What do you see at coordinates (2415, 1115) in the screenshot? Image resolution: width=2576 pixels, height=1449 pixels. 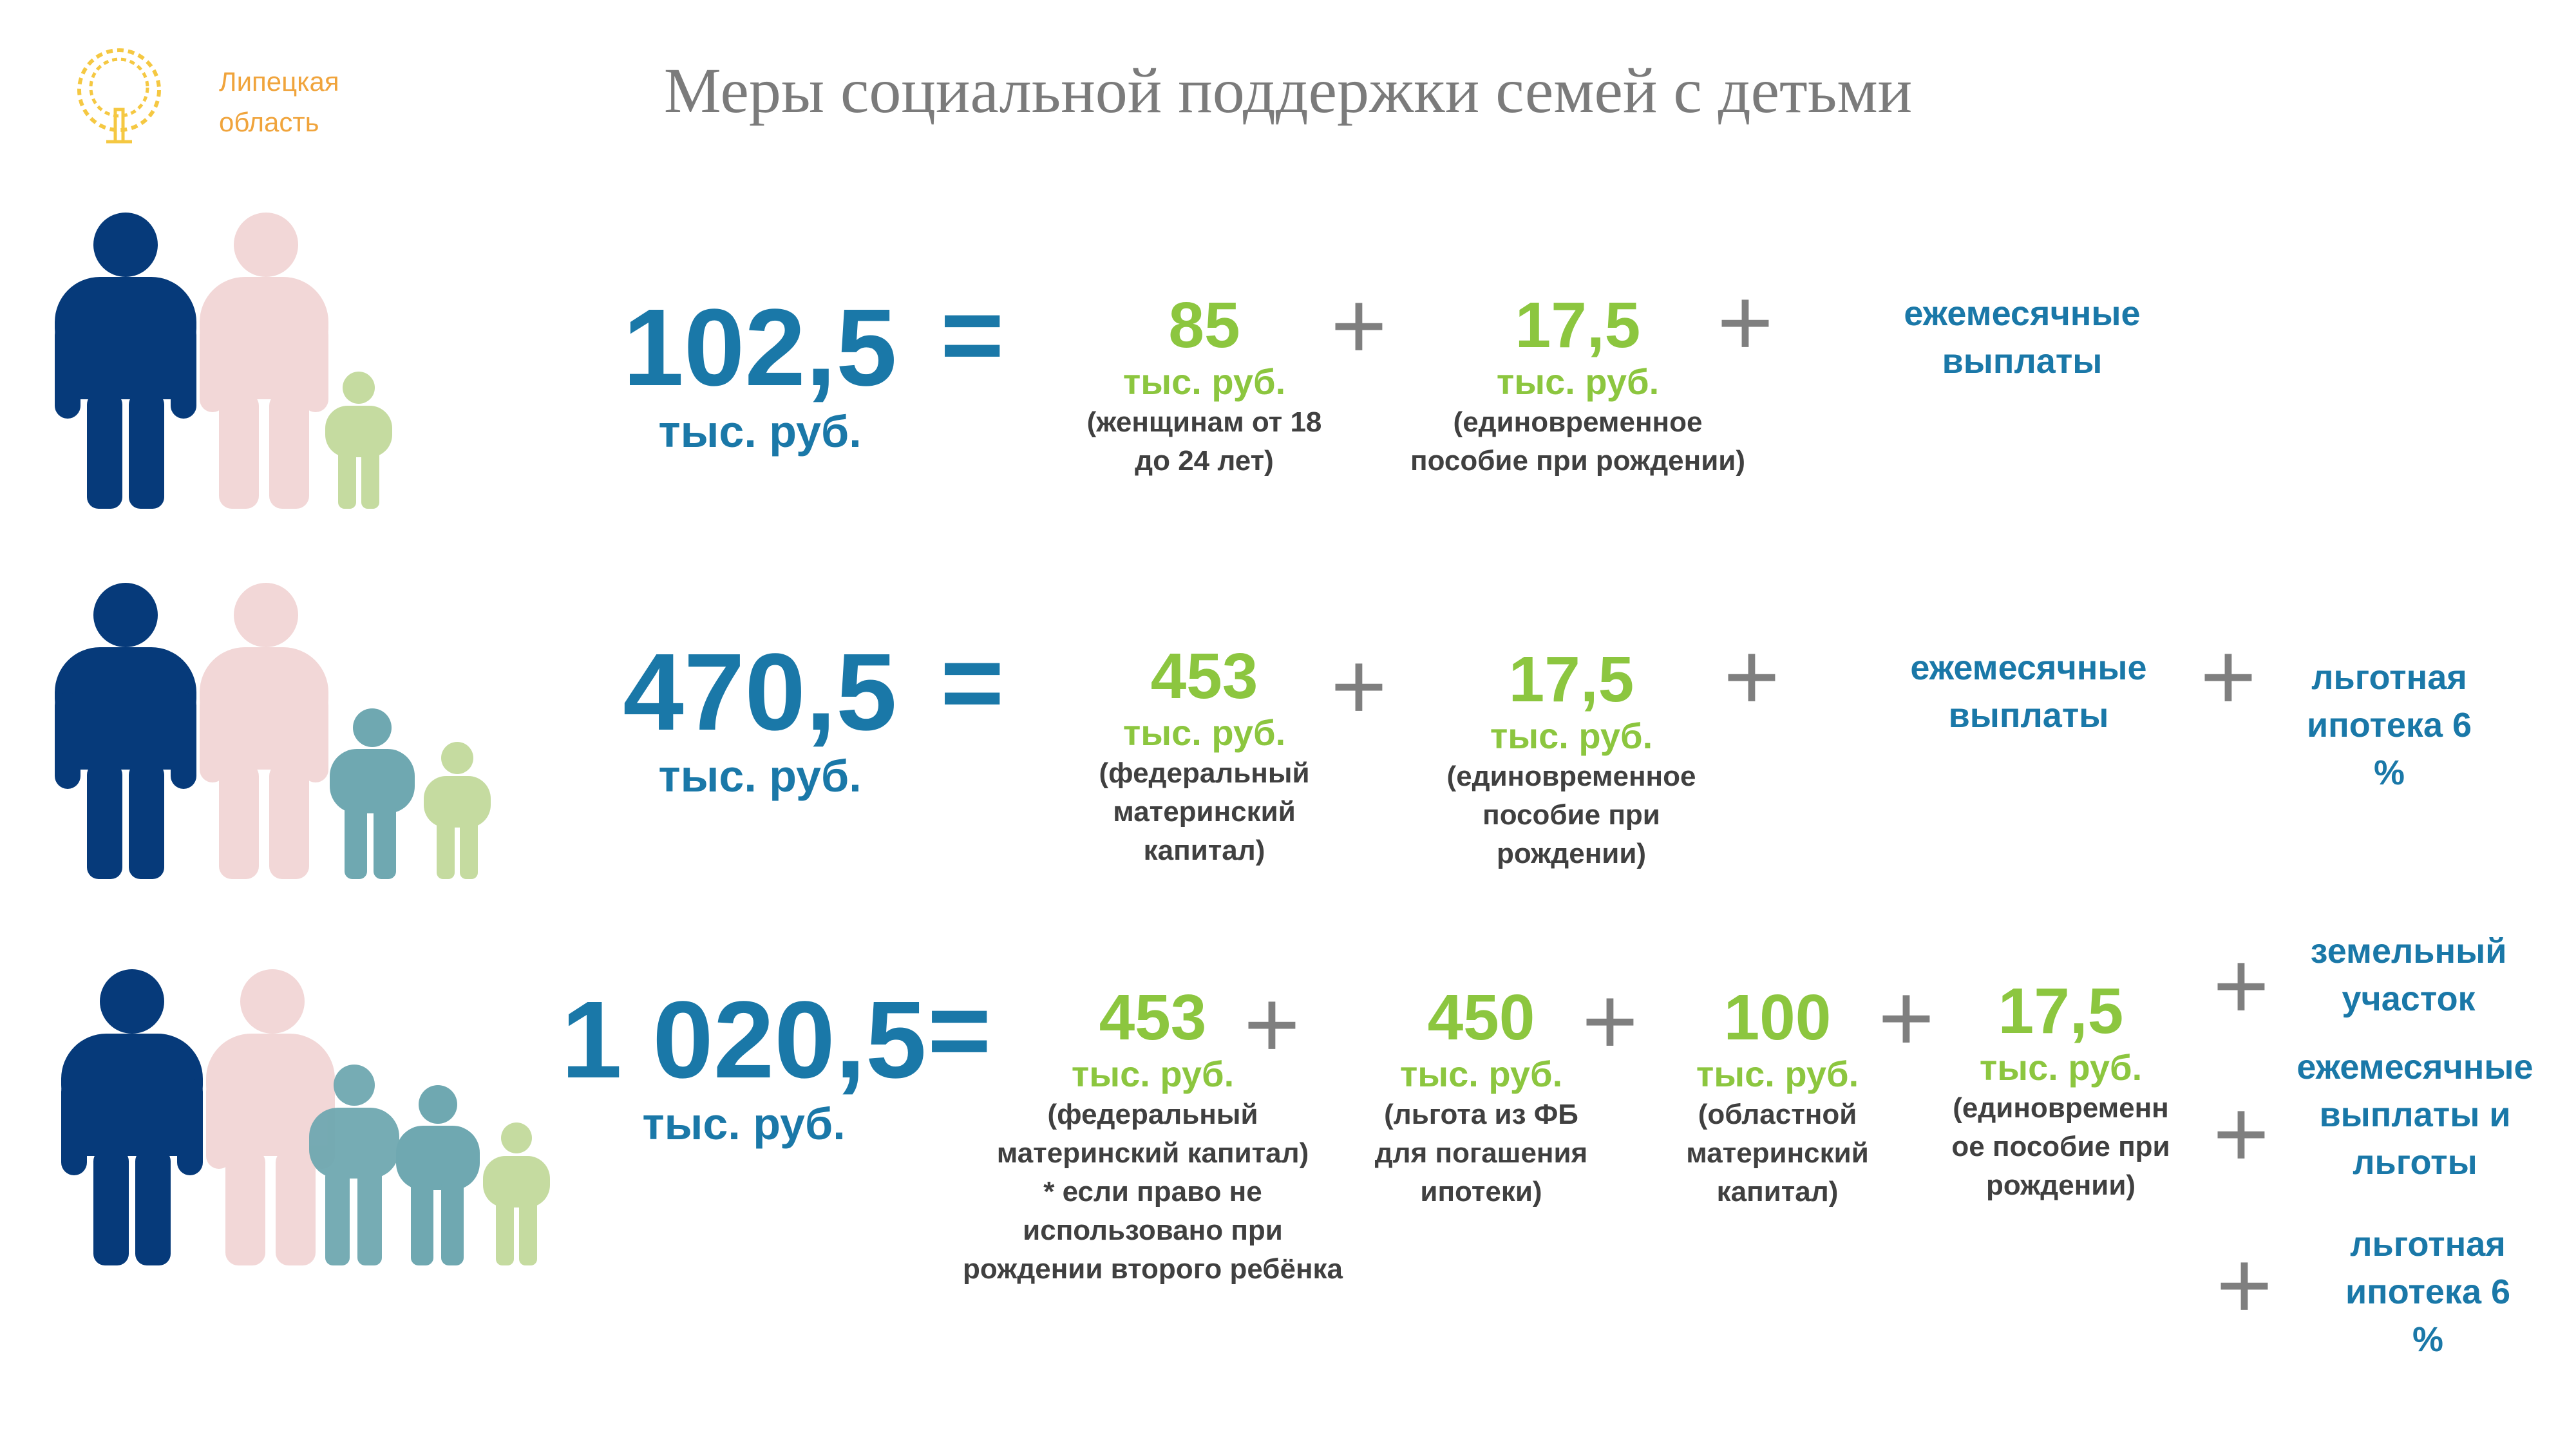 I see `extra-benefit: ежемесячные выплаты и льготы` at bounding box center [2415, 1115].